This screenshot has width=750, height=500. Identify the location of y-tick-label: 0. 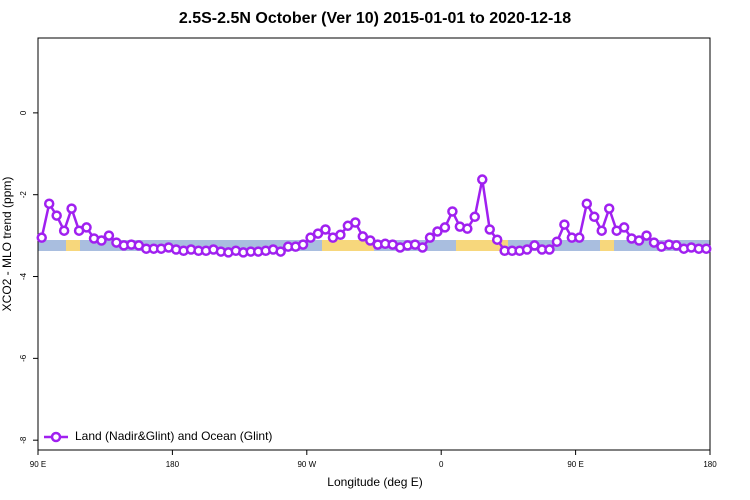
(23, 112).